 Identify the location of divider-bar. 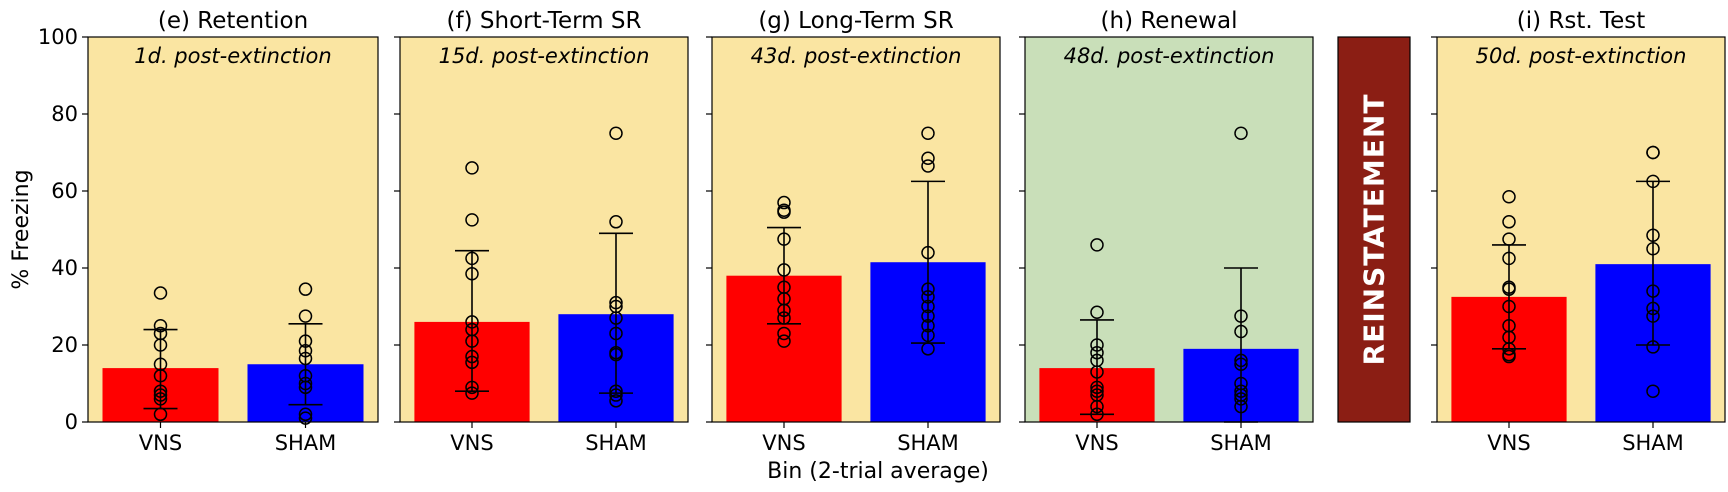
(1374, 229).